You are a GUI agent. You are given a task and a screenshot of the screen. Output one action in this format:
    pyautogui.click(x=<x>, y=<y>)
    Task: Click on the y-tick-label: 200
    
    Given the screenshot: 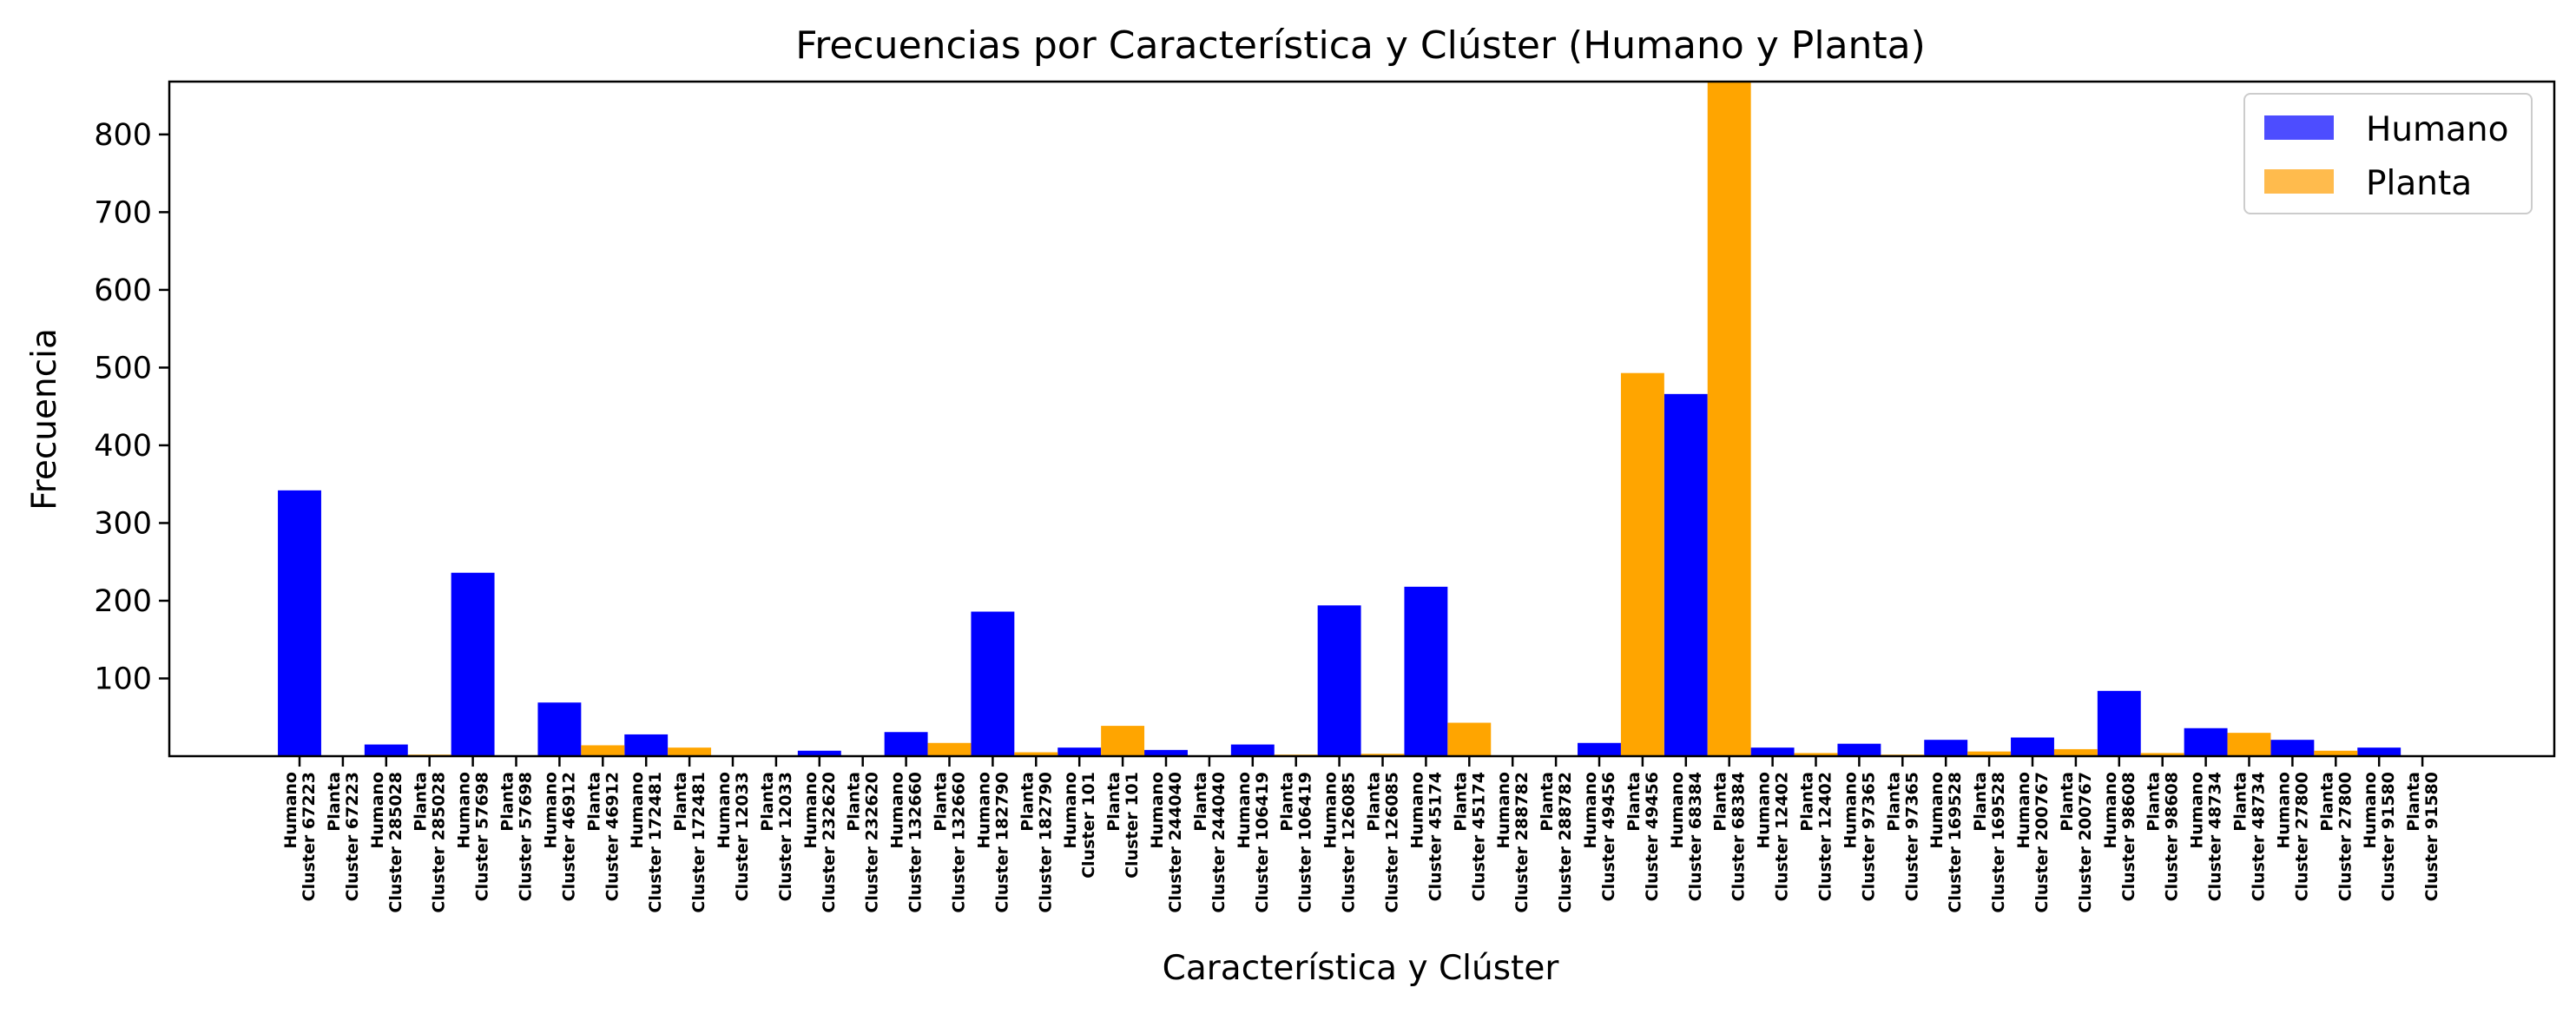 What is the action you would take?
    pyautogui.click(x=123, y=601)
    